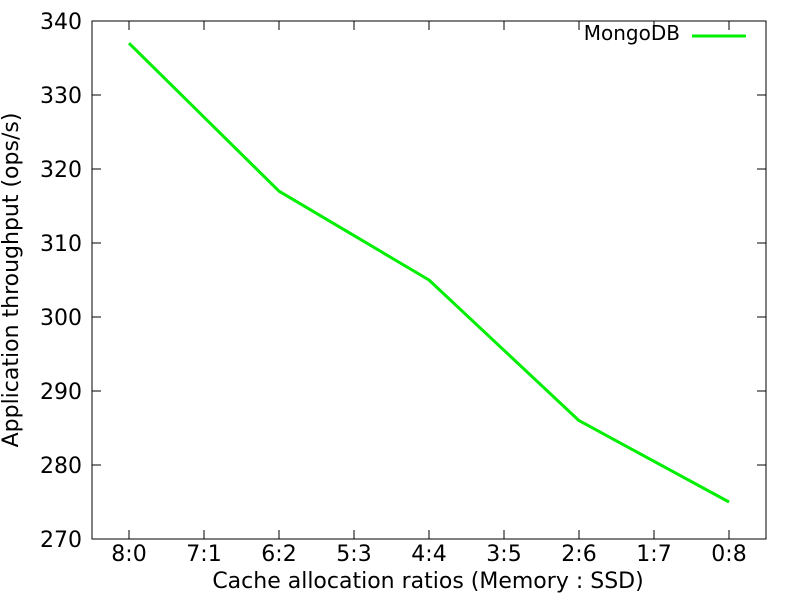 The height and width of the screenshot is (600, 800). I want to click on legend: MongoDB, so click(665, 33).